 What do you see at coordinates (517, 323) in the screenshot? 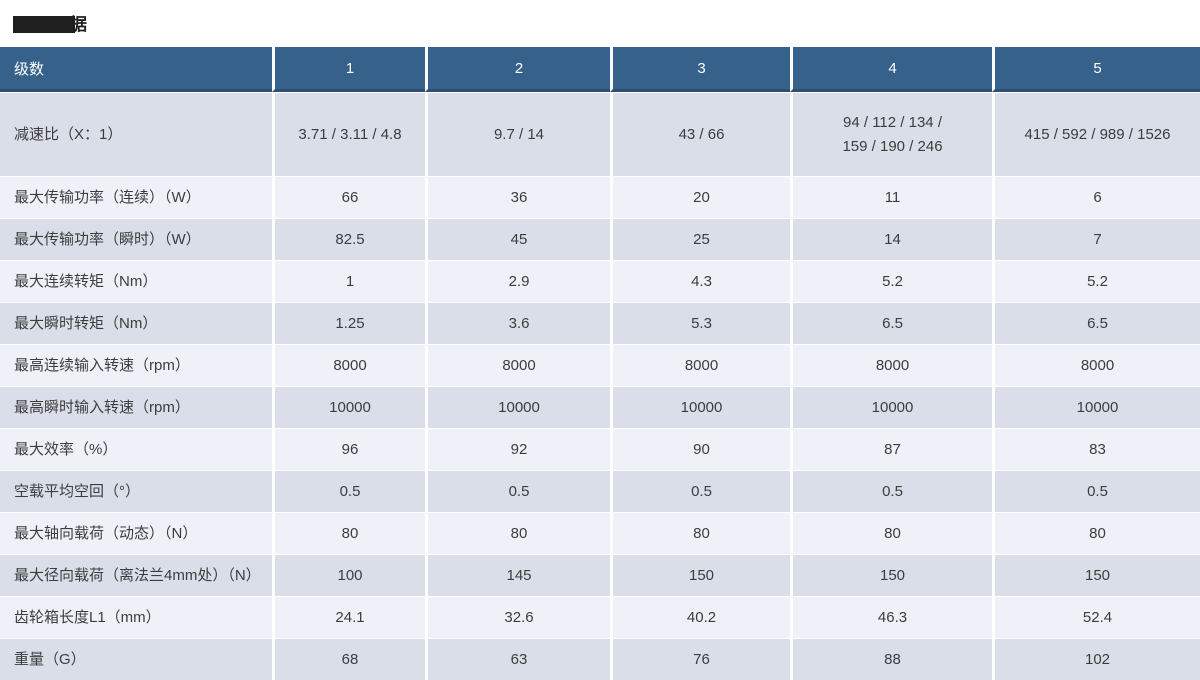
I see `cell-value: 3.6` at bounding box center [517, 323].